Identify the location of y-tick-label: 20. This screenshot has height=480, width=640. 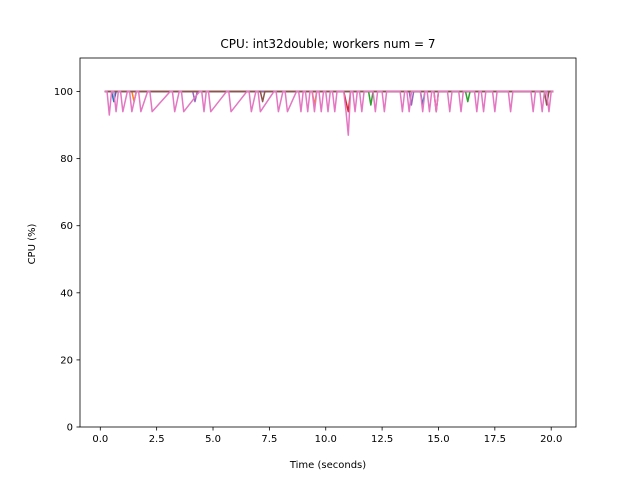
(66, 360).